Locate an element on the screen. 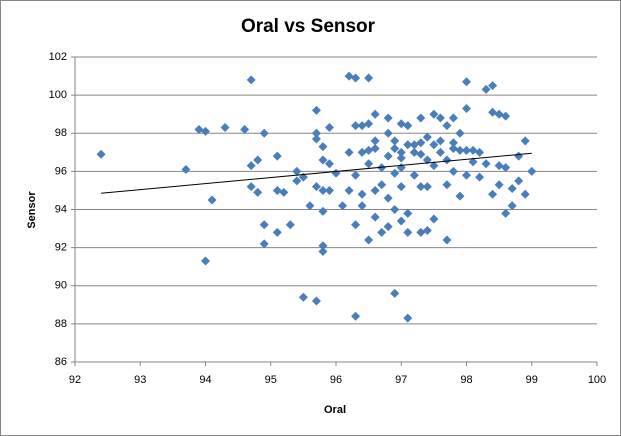 Image resolution: width=621 pixels, height=436 pixels. x-tick-label: 96 is located at coordinates (336, 380).